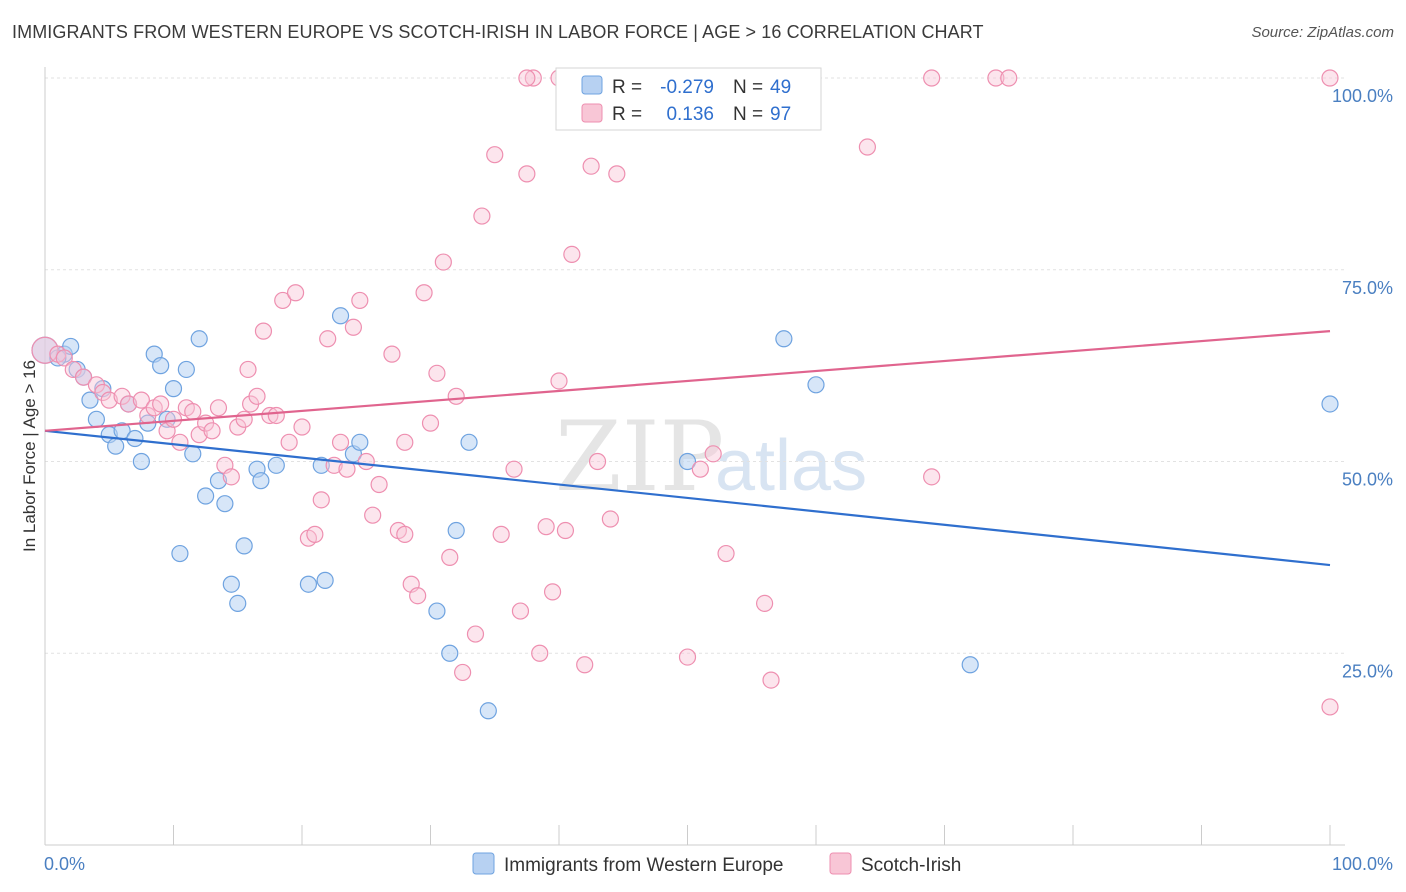 This screenshot has width=1406, height=892. Describe the element at coordinates (687, 87) in the screenshot. I see `legend-r-value-blue: -0.279` at that location.